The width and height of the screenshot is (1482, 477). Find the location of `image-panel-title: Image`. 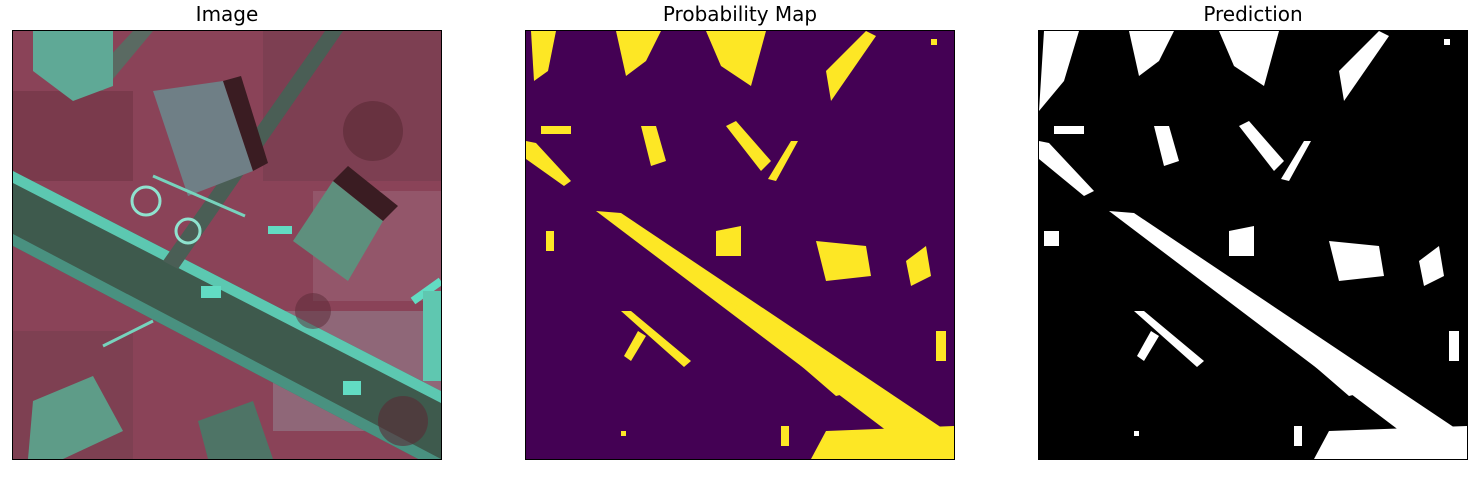

image-panel-title: Image is located at coordinates (227, 14).